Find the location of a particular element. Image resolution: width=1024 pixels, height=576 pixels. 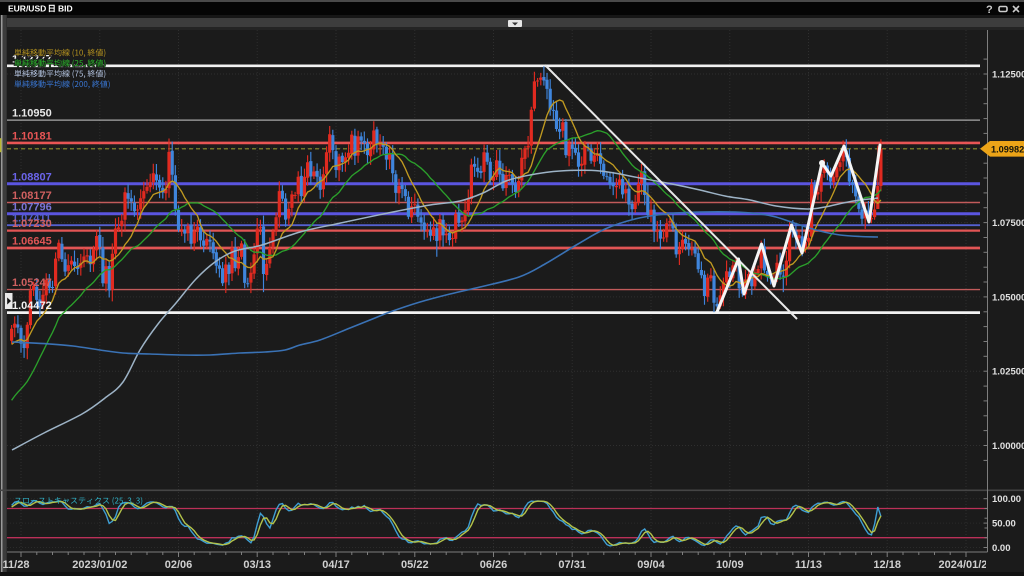

svg-text: 1.05247 is located at coordinates (32, 283).